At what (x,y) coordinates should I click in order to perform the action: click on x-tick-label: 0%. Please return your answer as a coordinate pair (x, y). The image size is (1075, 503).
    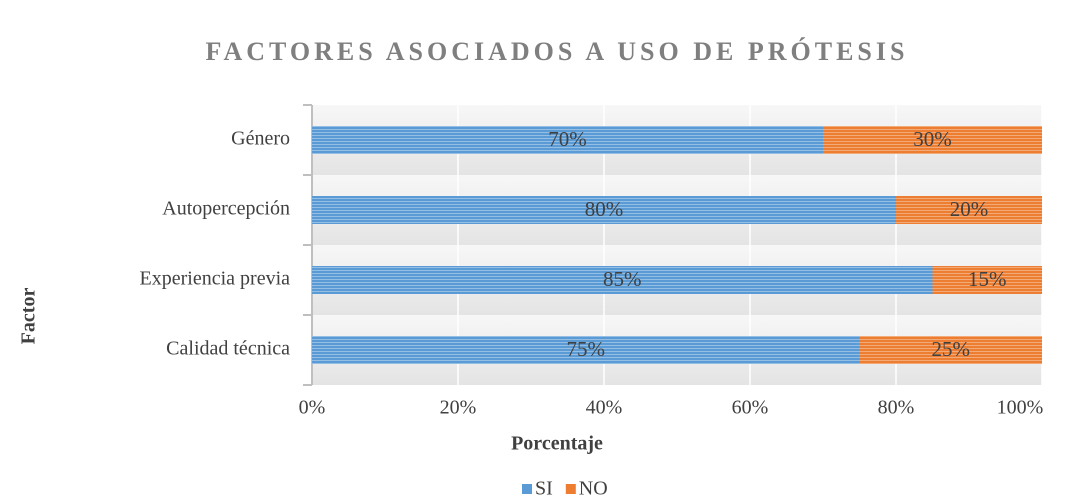
    Looking at the image, I should click on (312, 408).